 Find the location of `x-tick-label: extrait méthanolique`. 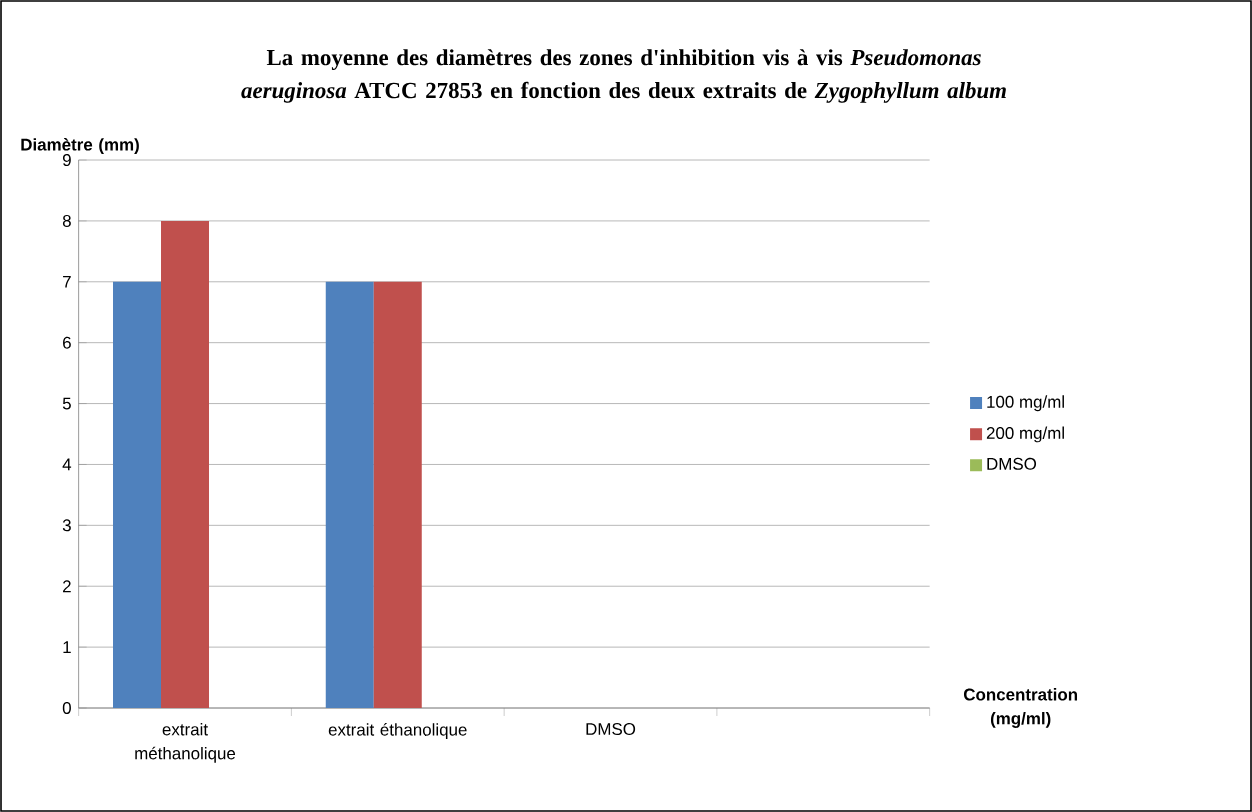

x-tick-label: extrait méthanolique is located at coordinates (185, 743).